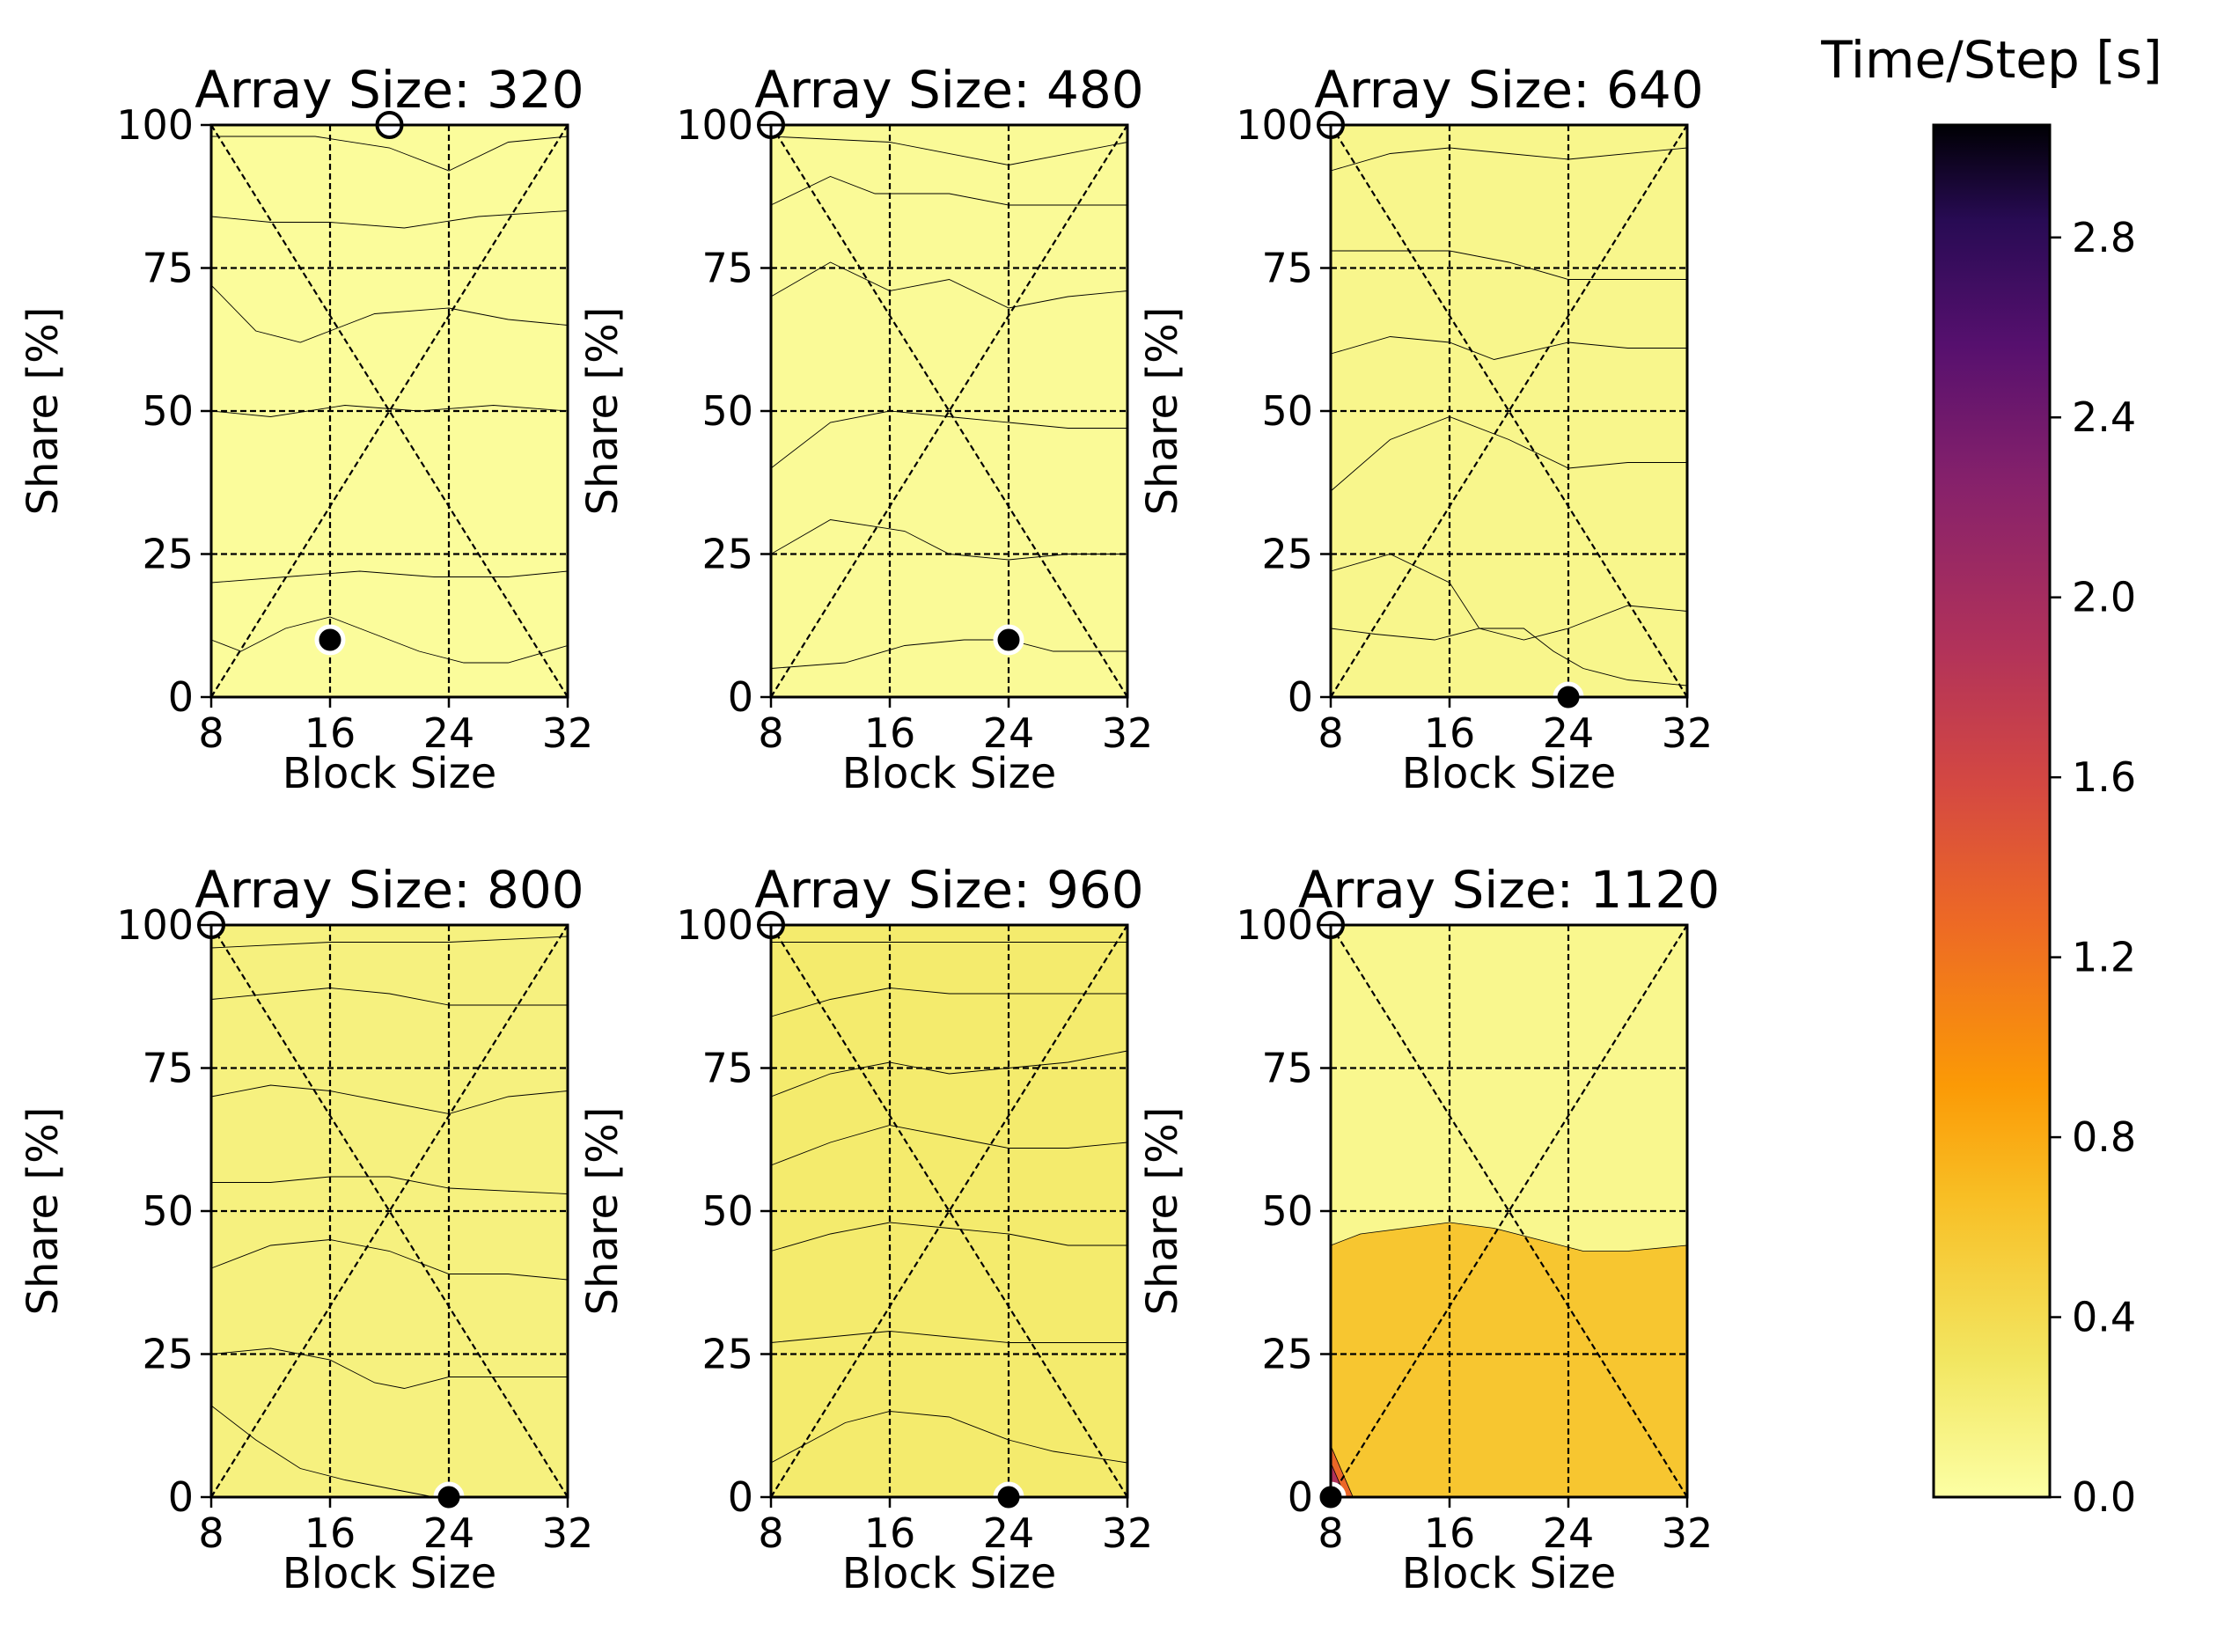  What do you see at coordinates (1508, 90) in the screenshot?
I see `panel-title: Array Size: 640` at bounding box center [1508, 90].